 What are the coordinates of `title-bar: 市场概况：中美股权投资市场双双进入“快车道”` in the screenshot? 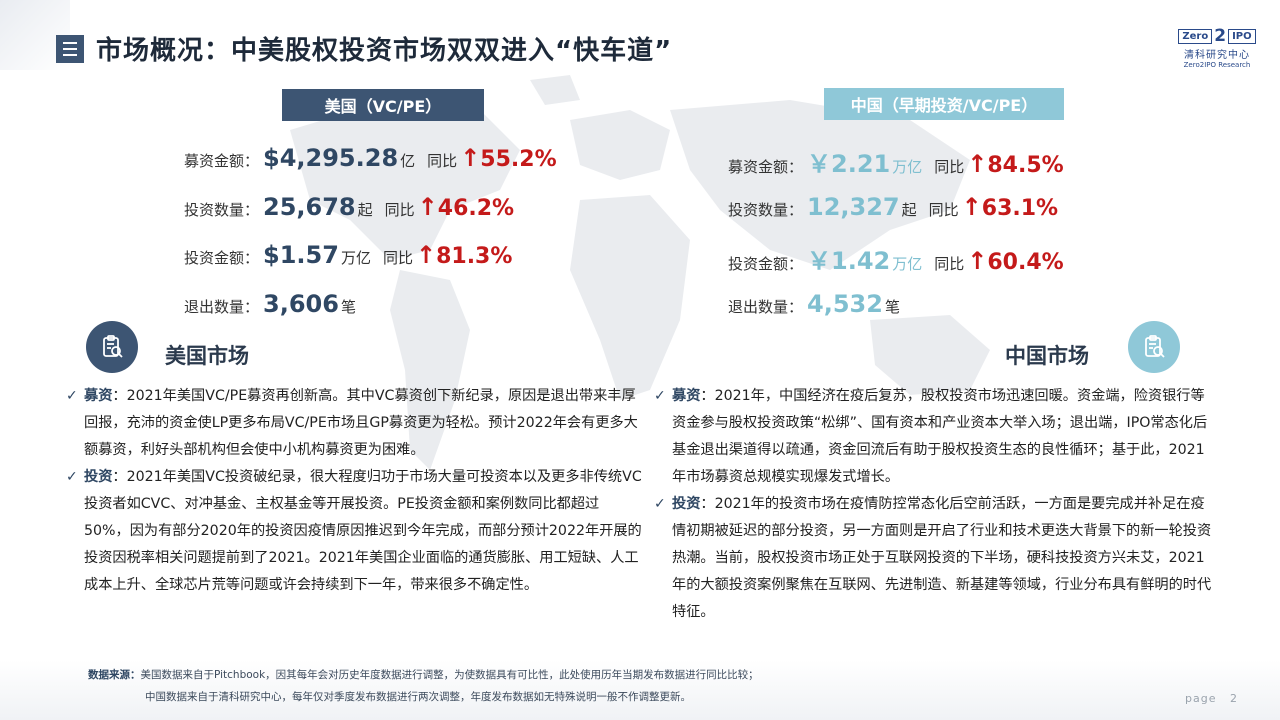 It's located at (364, 48).